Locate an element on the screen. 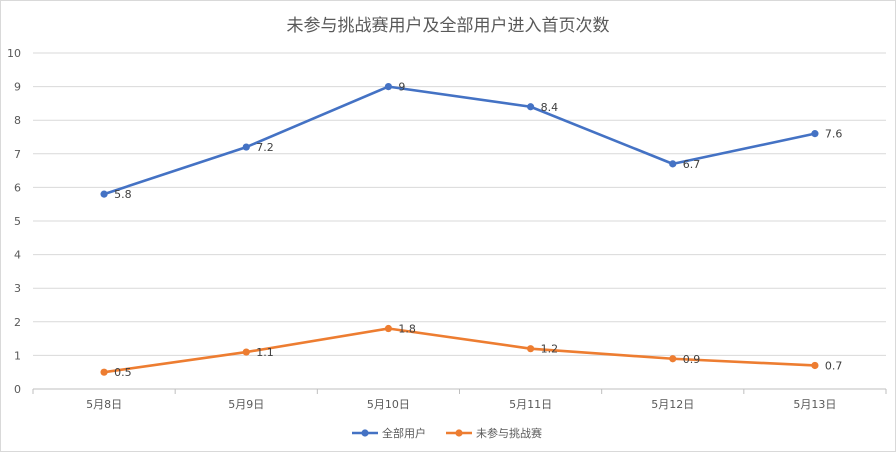 The image size is (896, 452). y-tick-label: 2 is located at coordinates (17, 322).